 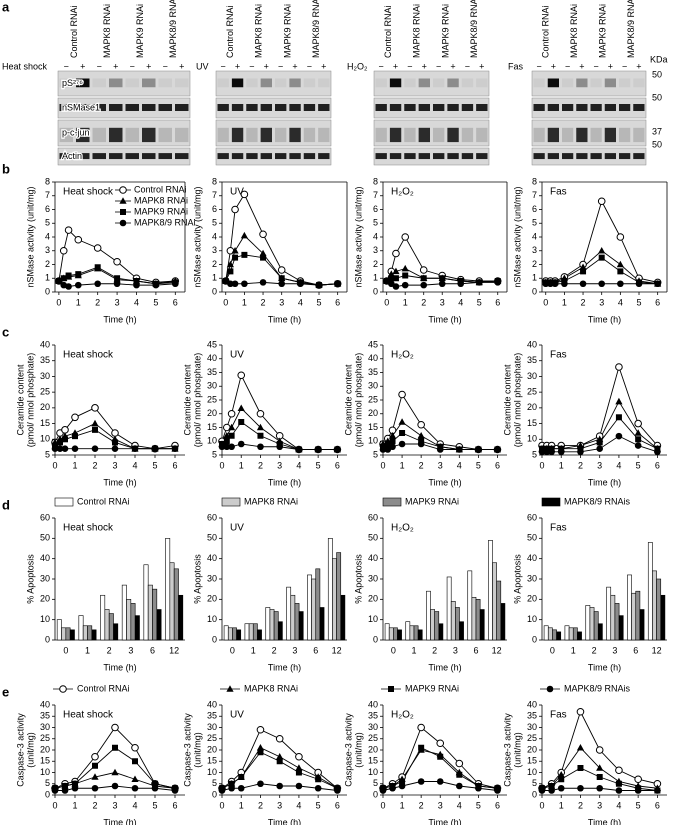 What do you see at coordinates (657, 805) in the screenshot?
I see `x-tick-label: 6` at bounding box center [657, 805].